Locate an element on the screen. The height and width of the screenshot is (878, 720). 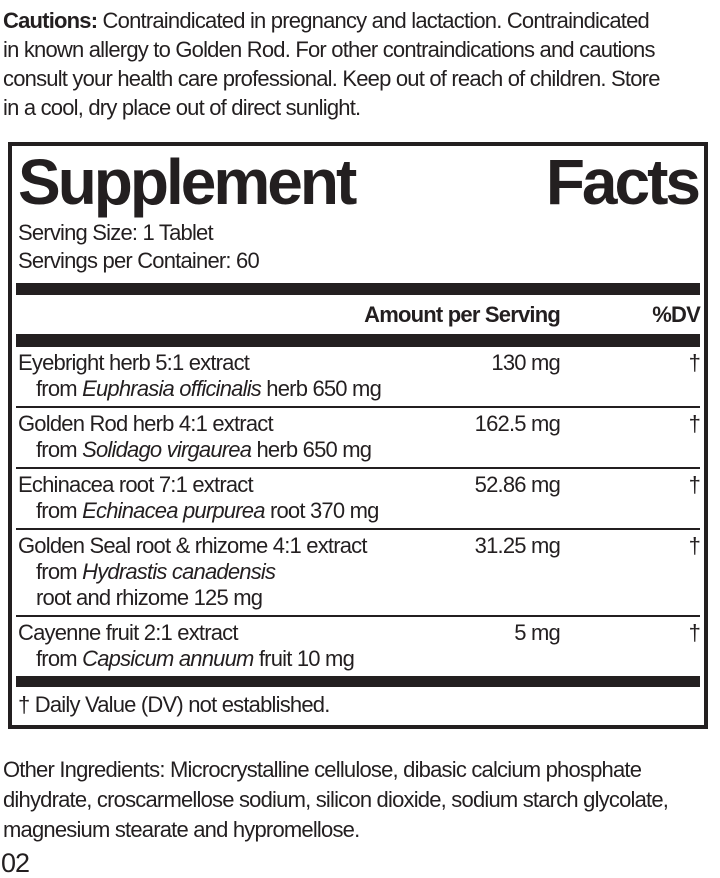
ingredient-source: root and rhizome 125 mg is located at coordinates (149, 597).